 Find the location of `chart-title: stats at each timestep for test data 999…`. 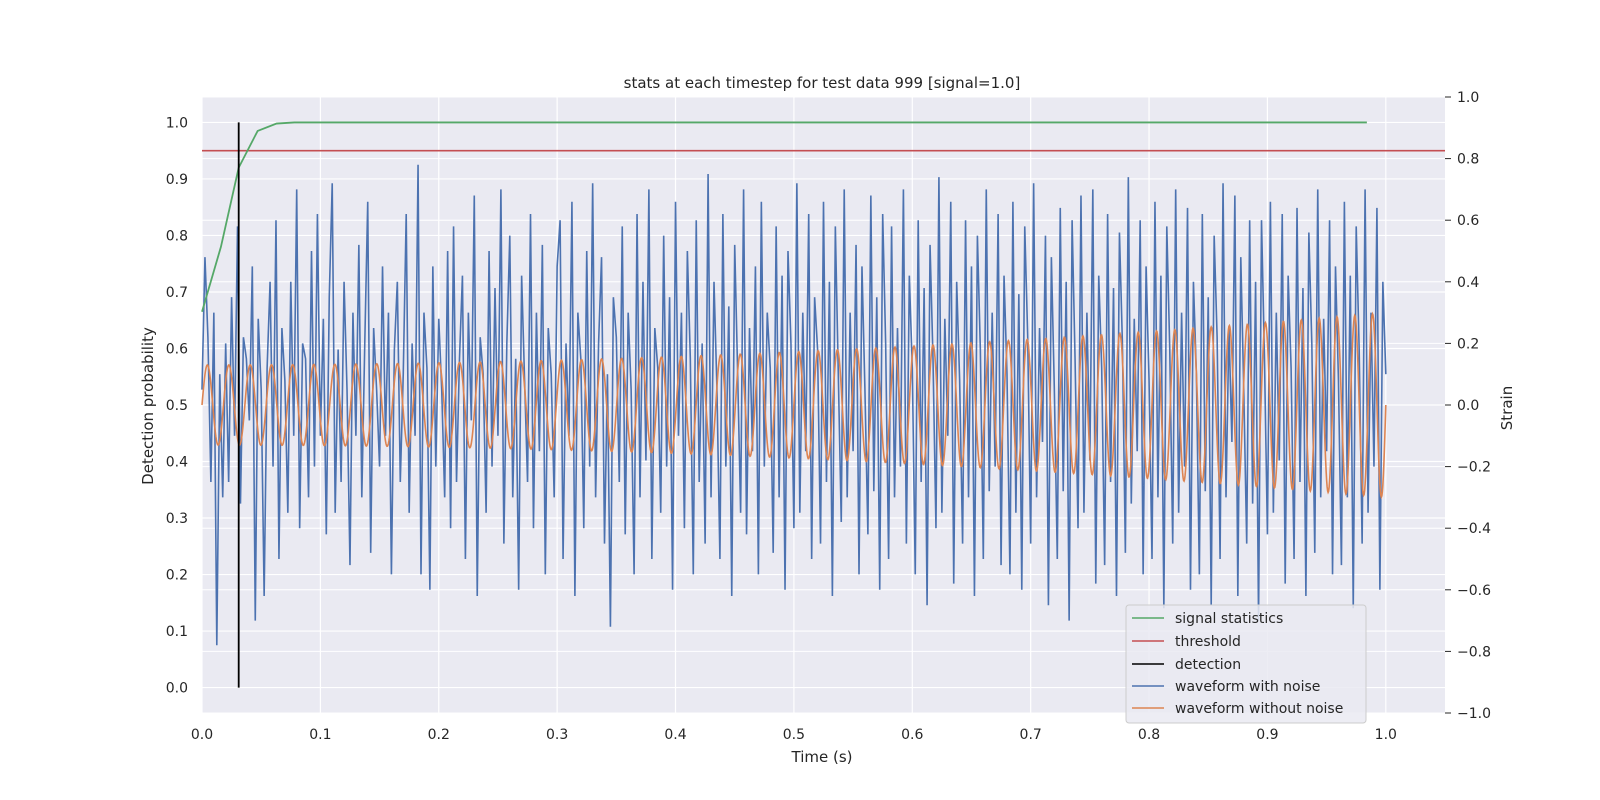

chart-title: stats at each timestep for test data 999… is located at coordinates (822, 83).